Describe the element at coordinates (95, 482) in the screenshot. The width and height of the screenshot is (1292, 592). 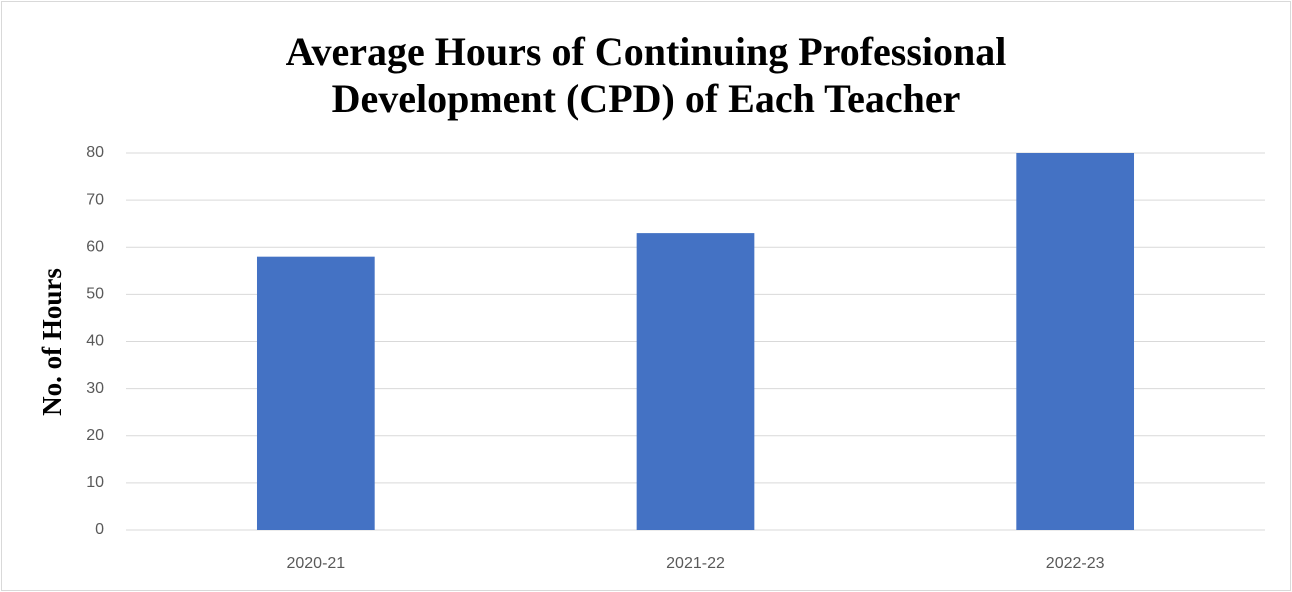
I see `y-tick-label: 10` at that location.